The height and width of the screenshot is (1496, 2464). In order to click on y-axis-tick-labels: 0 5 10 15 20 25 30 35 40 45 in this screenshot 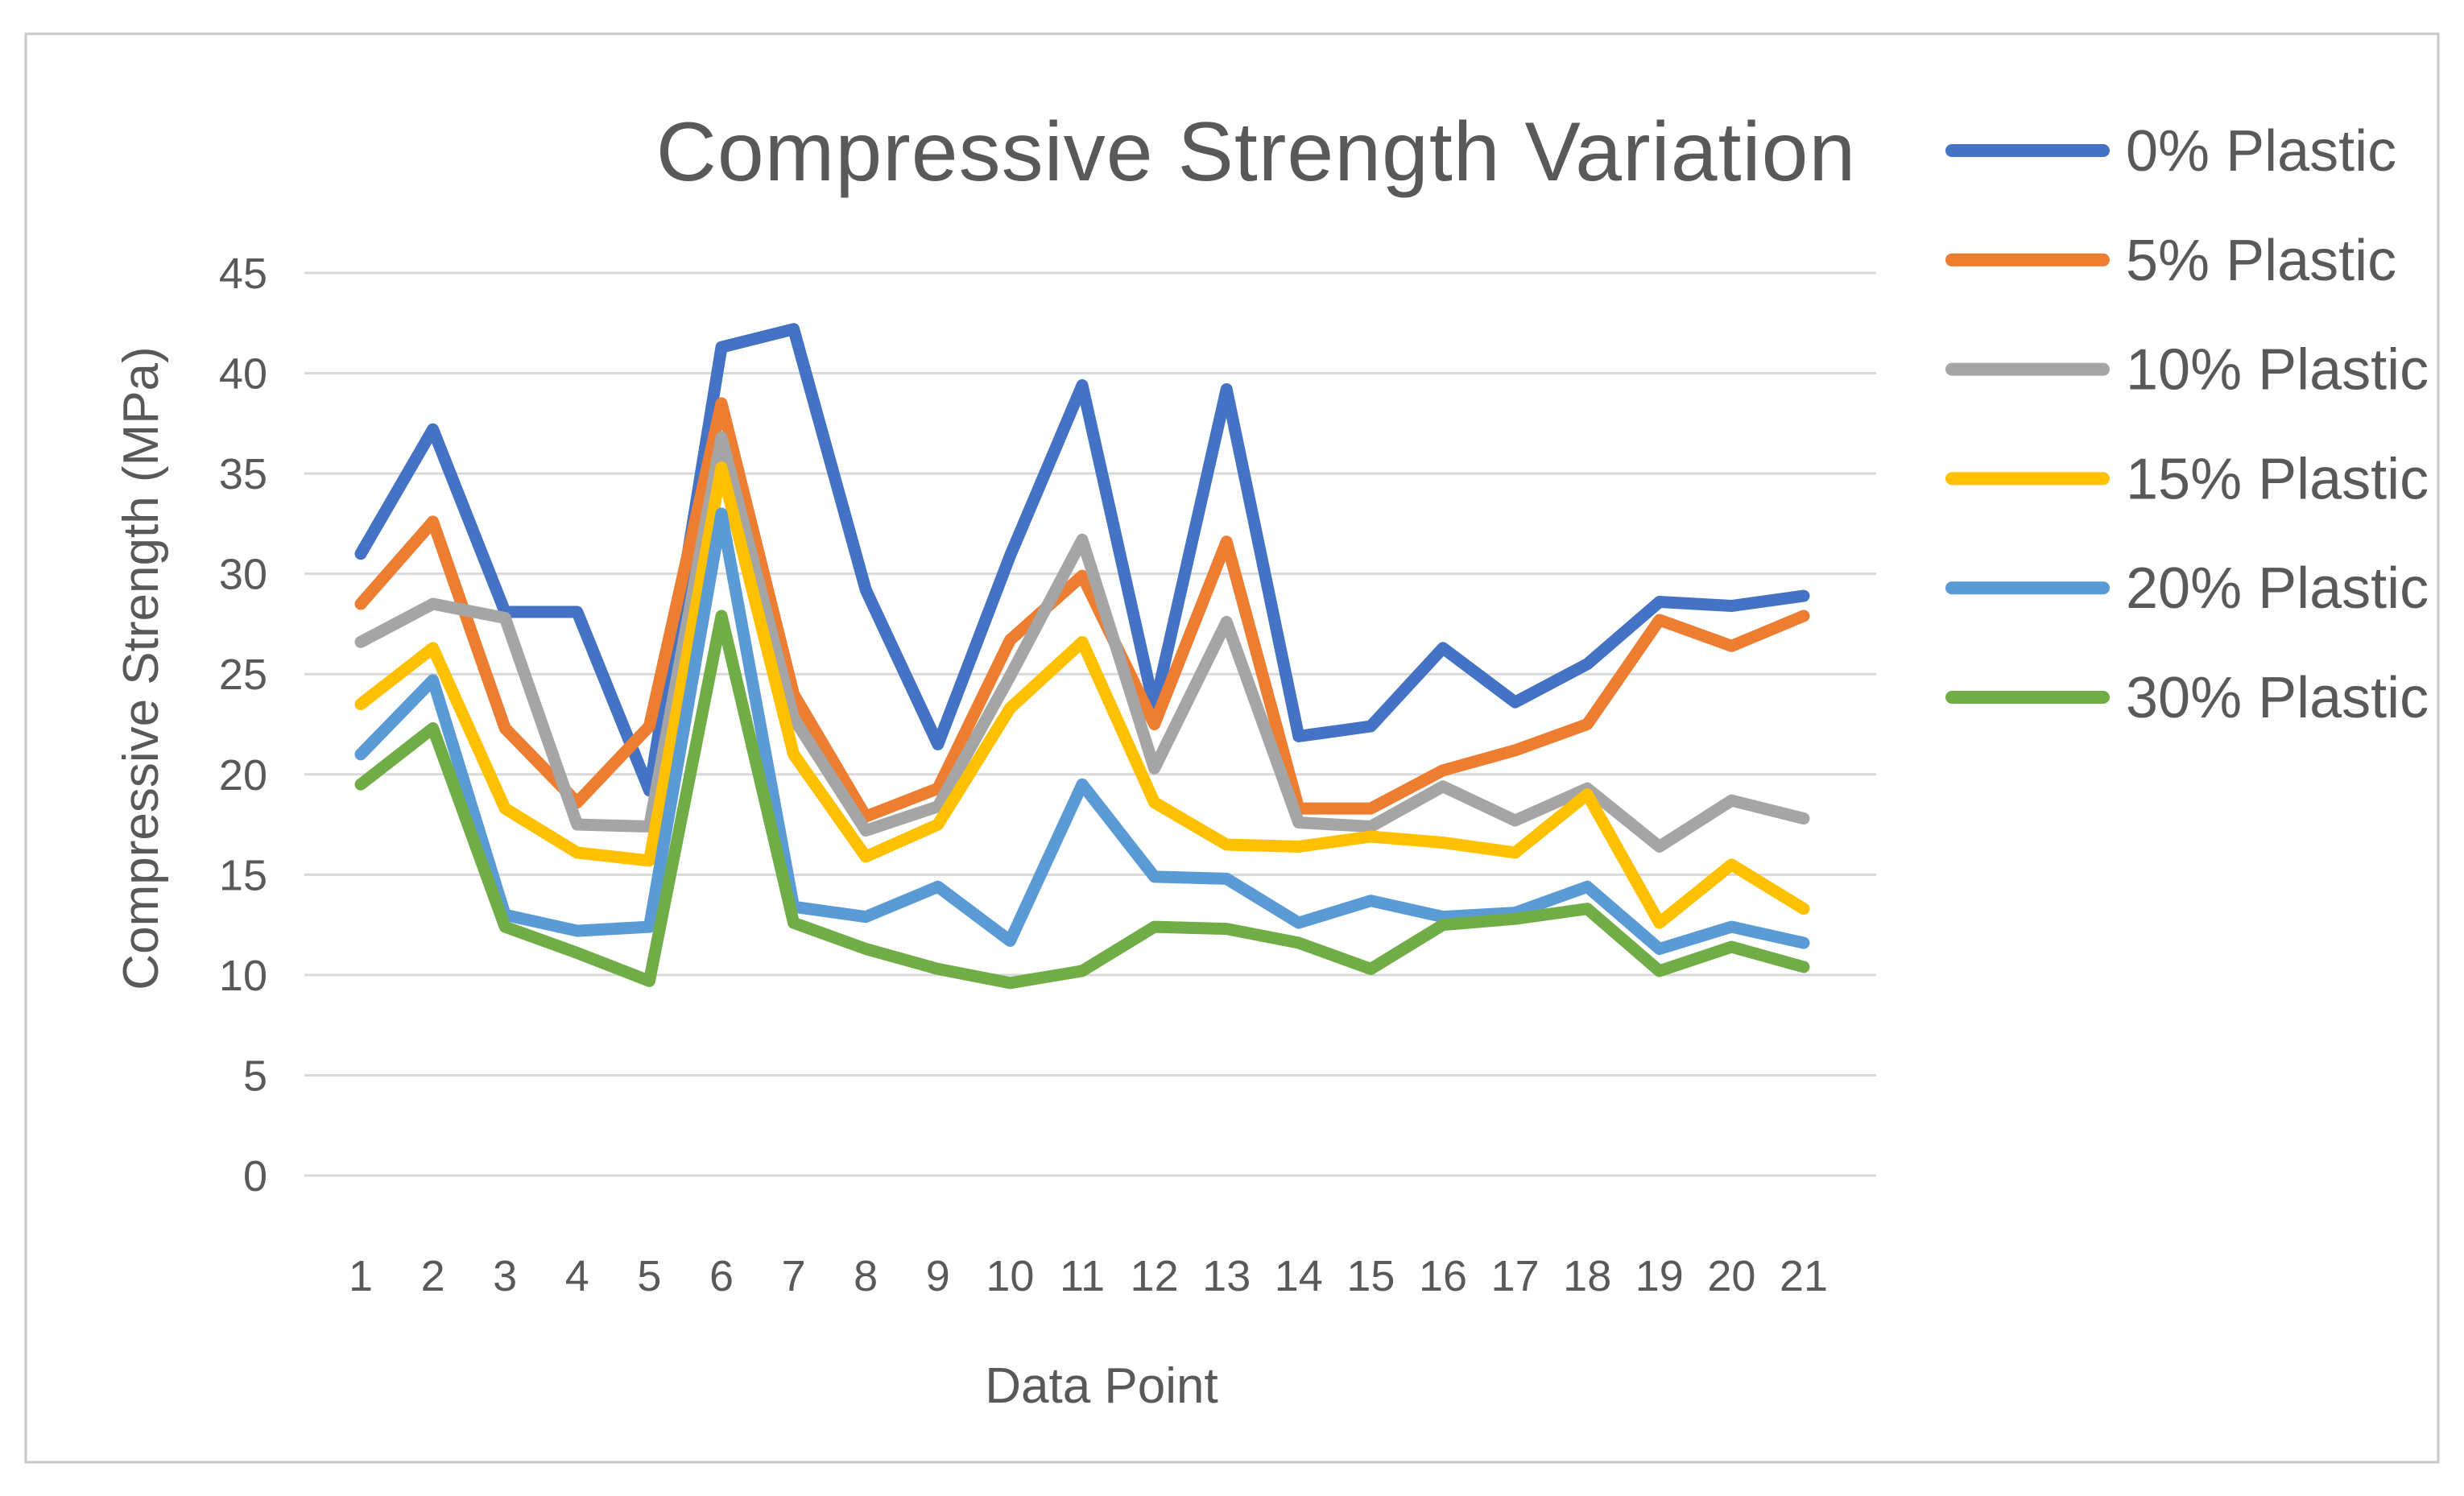, I will do `click(243, 725)`.